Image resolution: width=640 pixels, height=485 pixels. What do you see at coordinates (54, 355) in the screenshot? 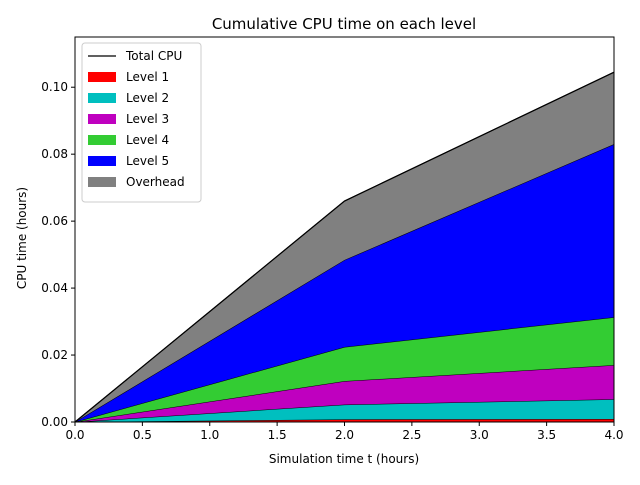
I see `y-tick-label: 0.02` at bounding box center [54, 355].